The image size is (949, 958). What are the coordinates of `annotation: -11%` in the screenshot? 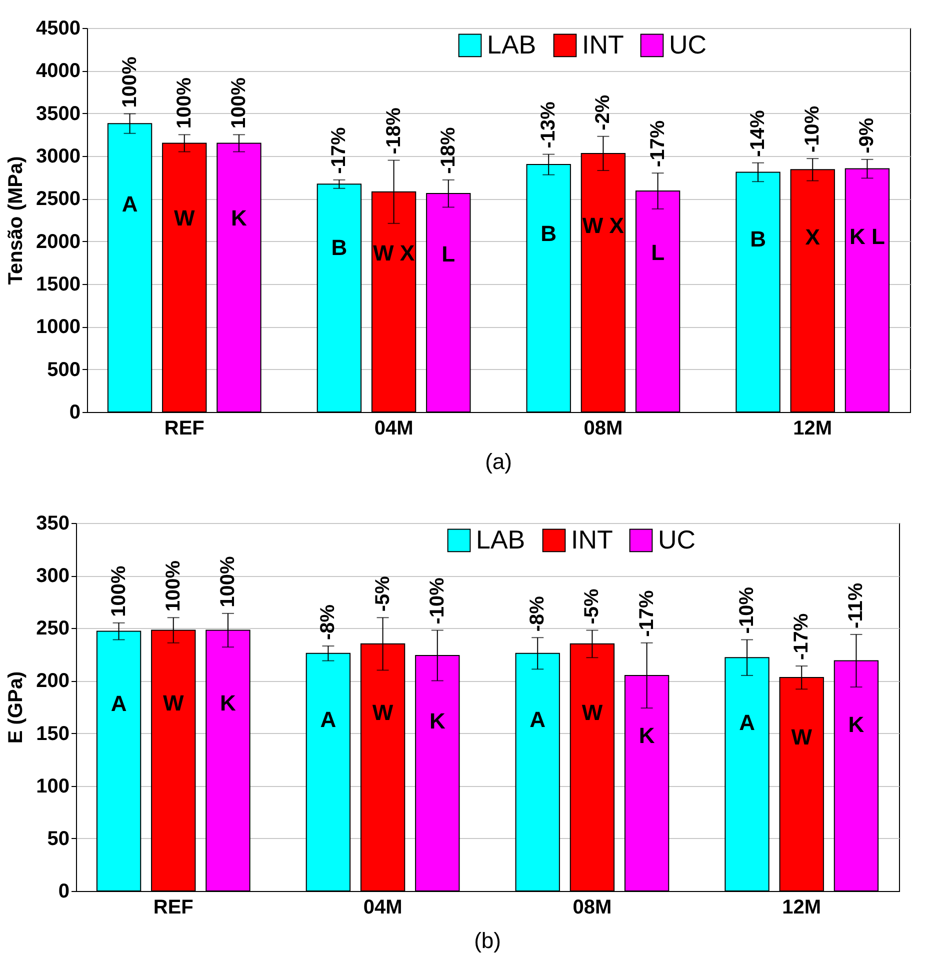 It's located at (856, 605).